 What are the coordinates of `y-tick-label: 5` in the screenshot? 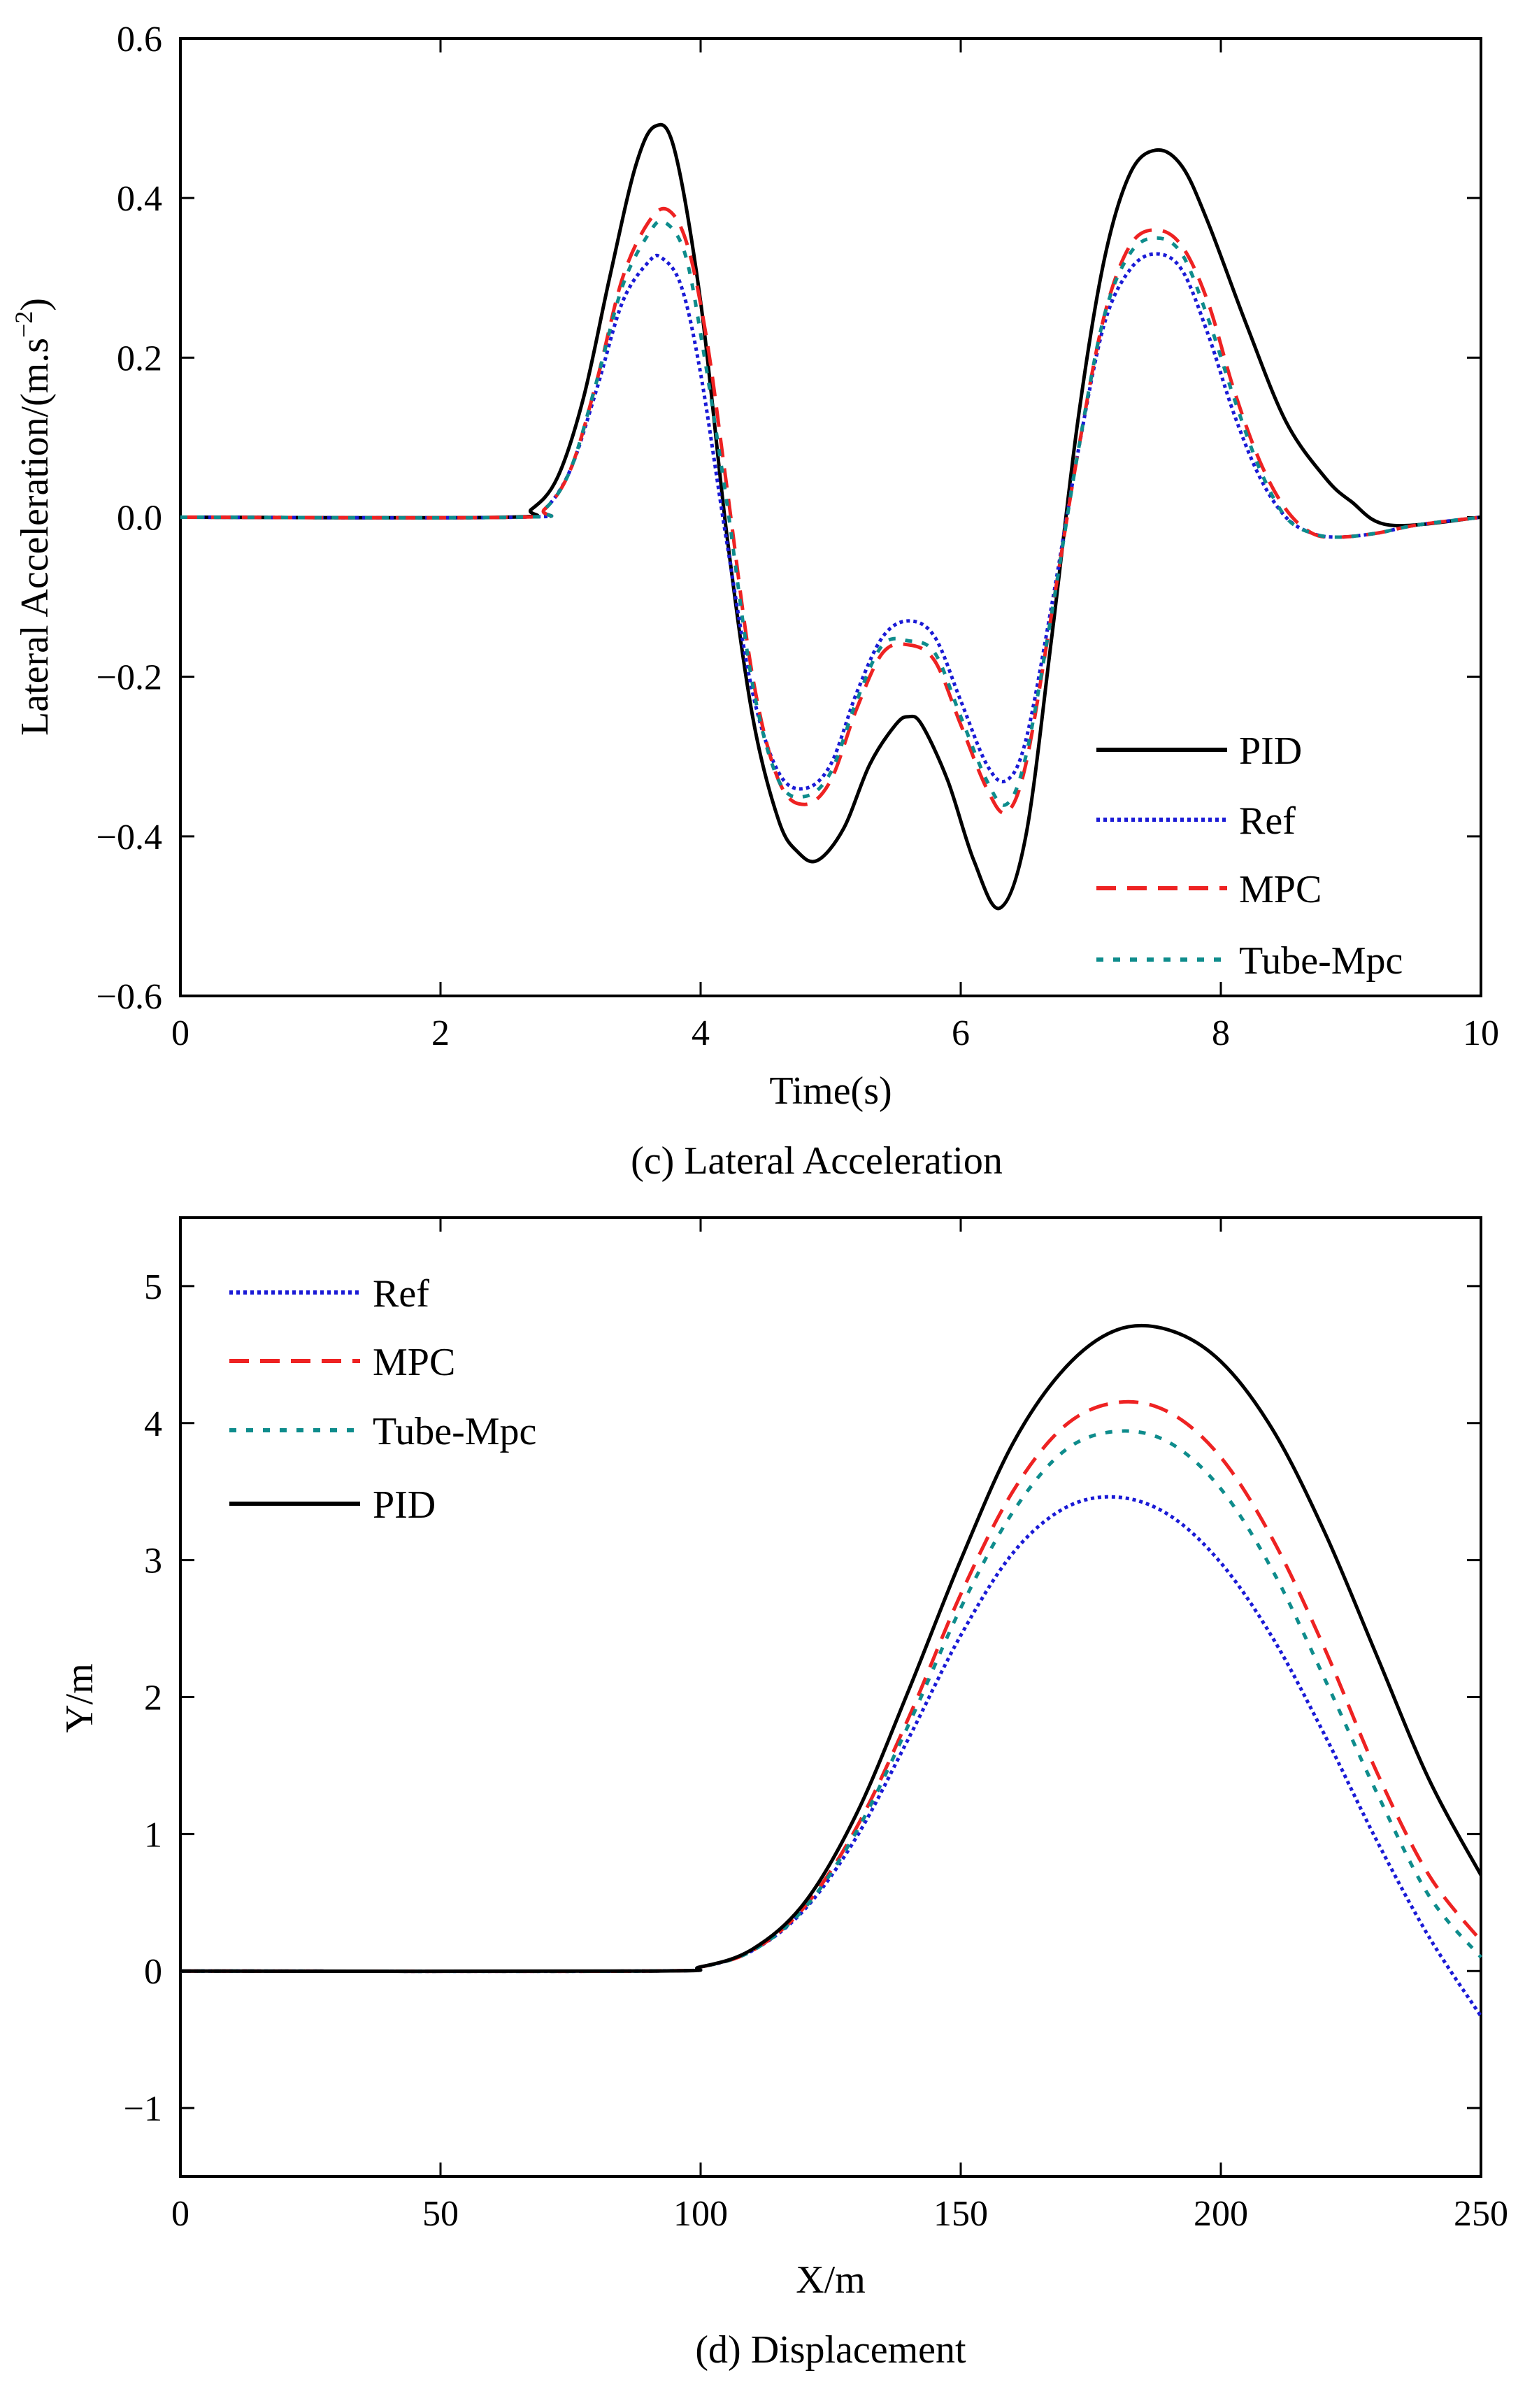 It's located at (153, 1287).